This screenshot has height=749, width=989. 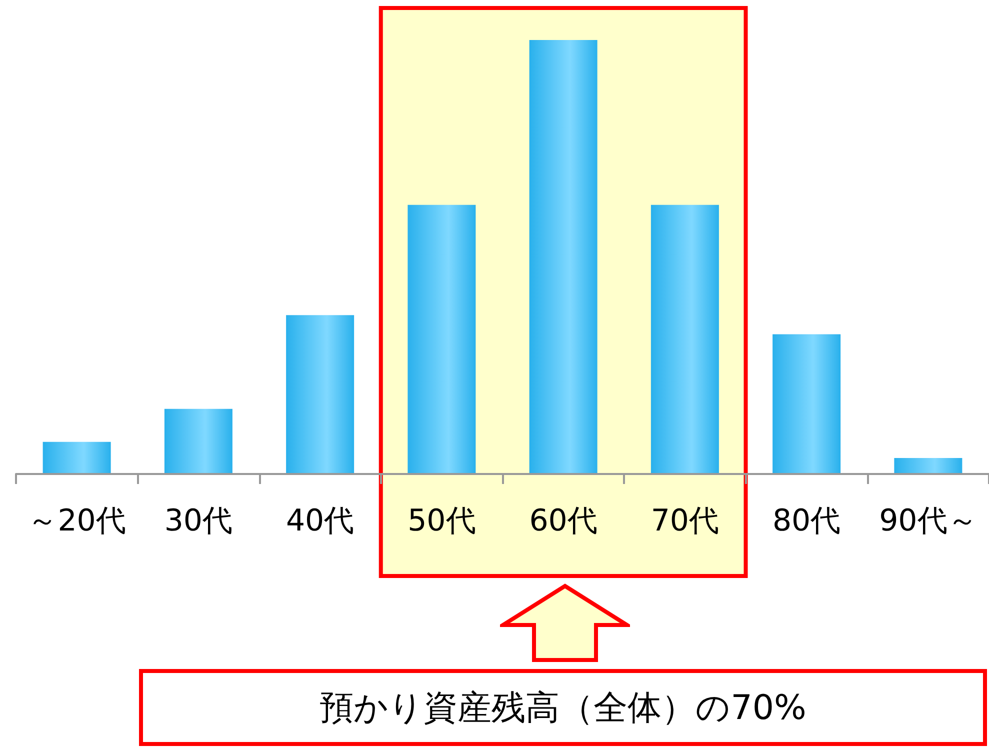 What do you see at coordinates (563, 708) in the screenshot?
I see `text: 預かり資産残高（全体）の70%` at bounding box center [563, 708].